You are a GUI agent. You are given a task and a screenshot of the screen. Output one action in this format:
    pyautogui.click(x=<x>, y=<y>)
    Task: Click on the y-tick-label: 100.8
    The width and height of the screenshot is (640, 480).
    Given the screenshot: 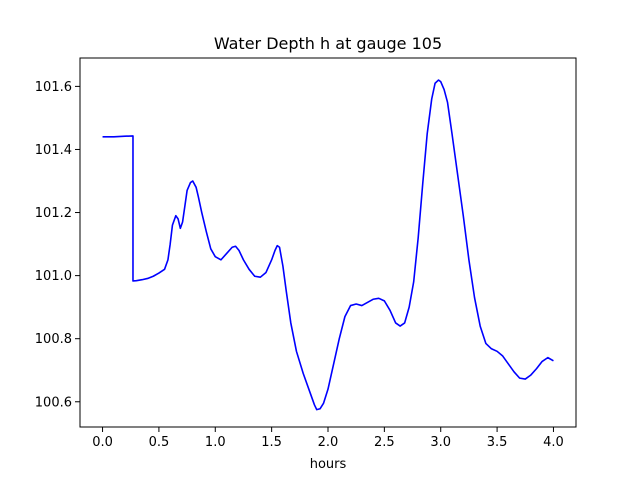 What is the action you would take?
    pyautogui.click(x=53, y=339)
    